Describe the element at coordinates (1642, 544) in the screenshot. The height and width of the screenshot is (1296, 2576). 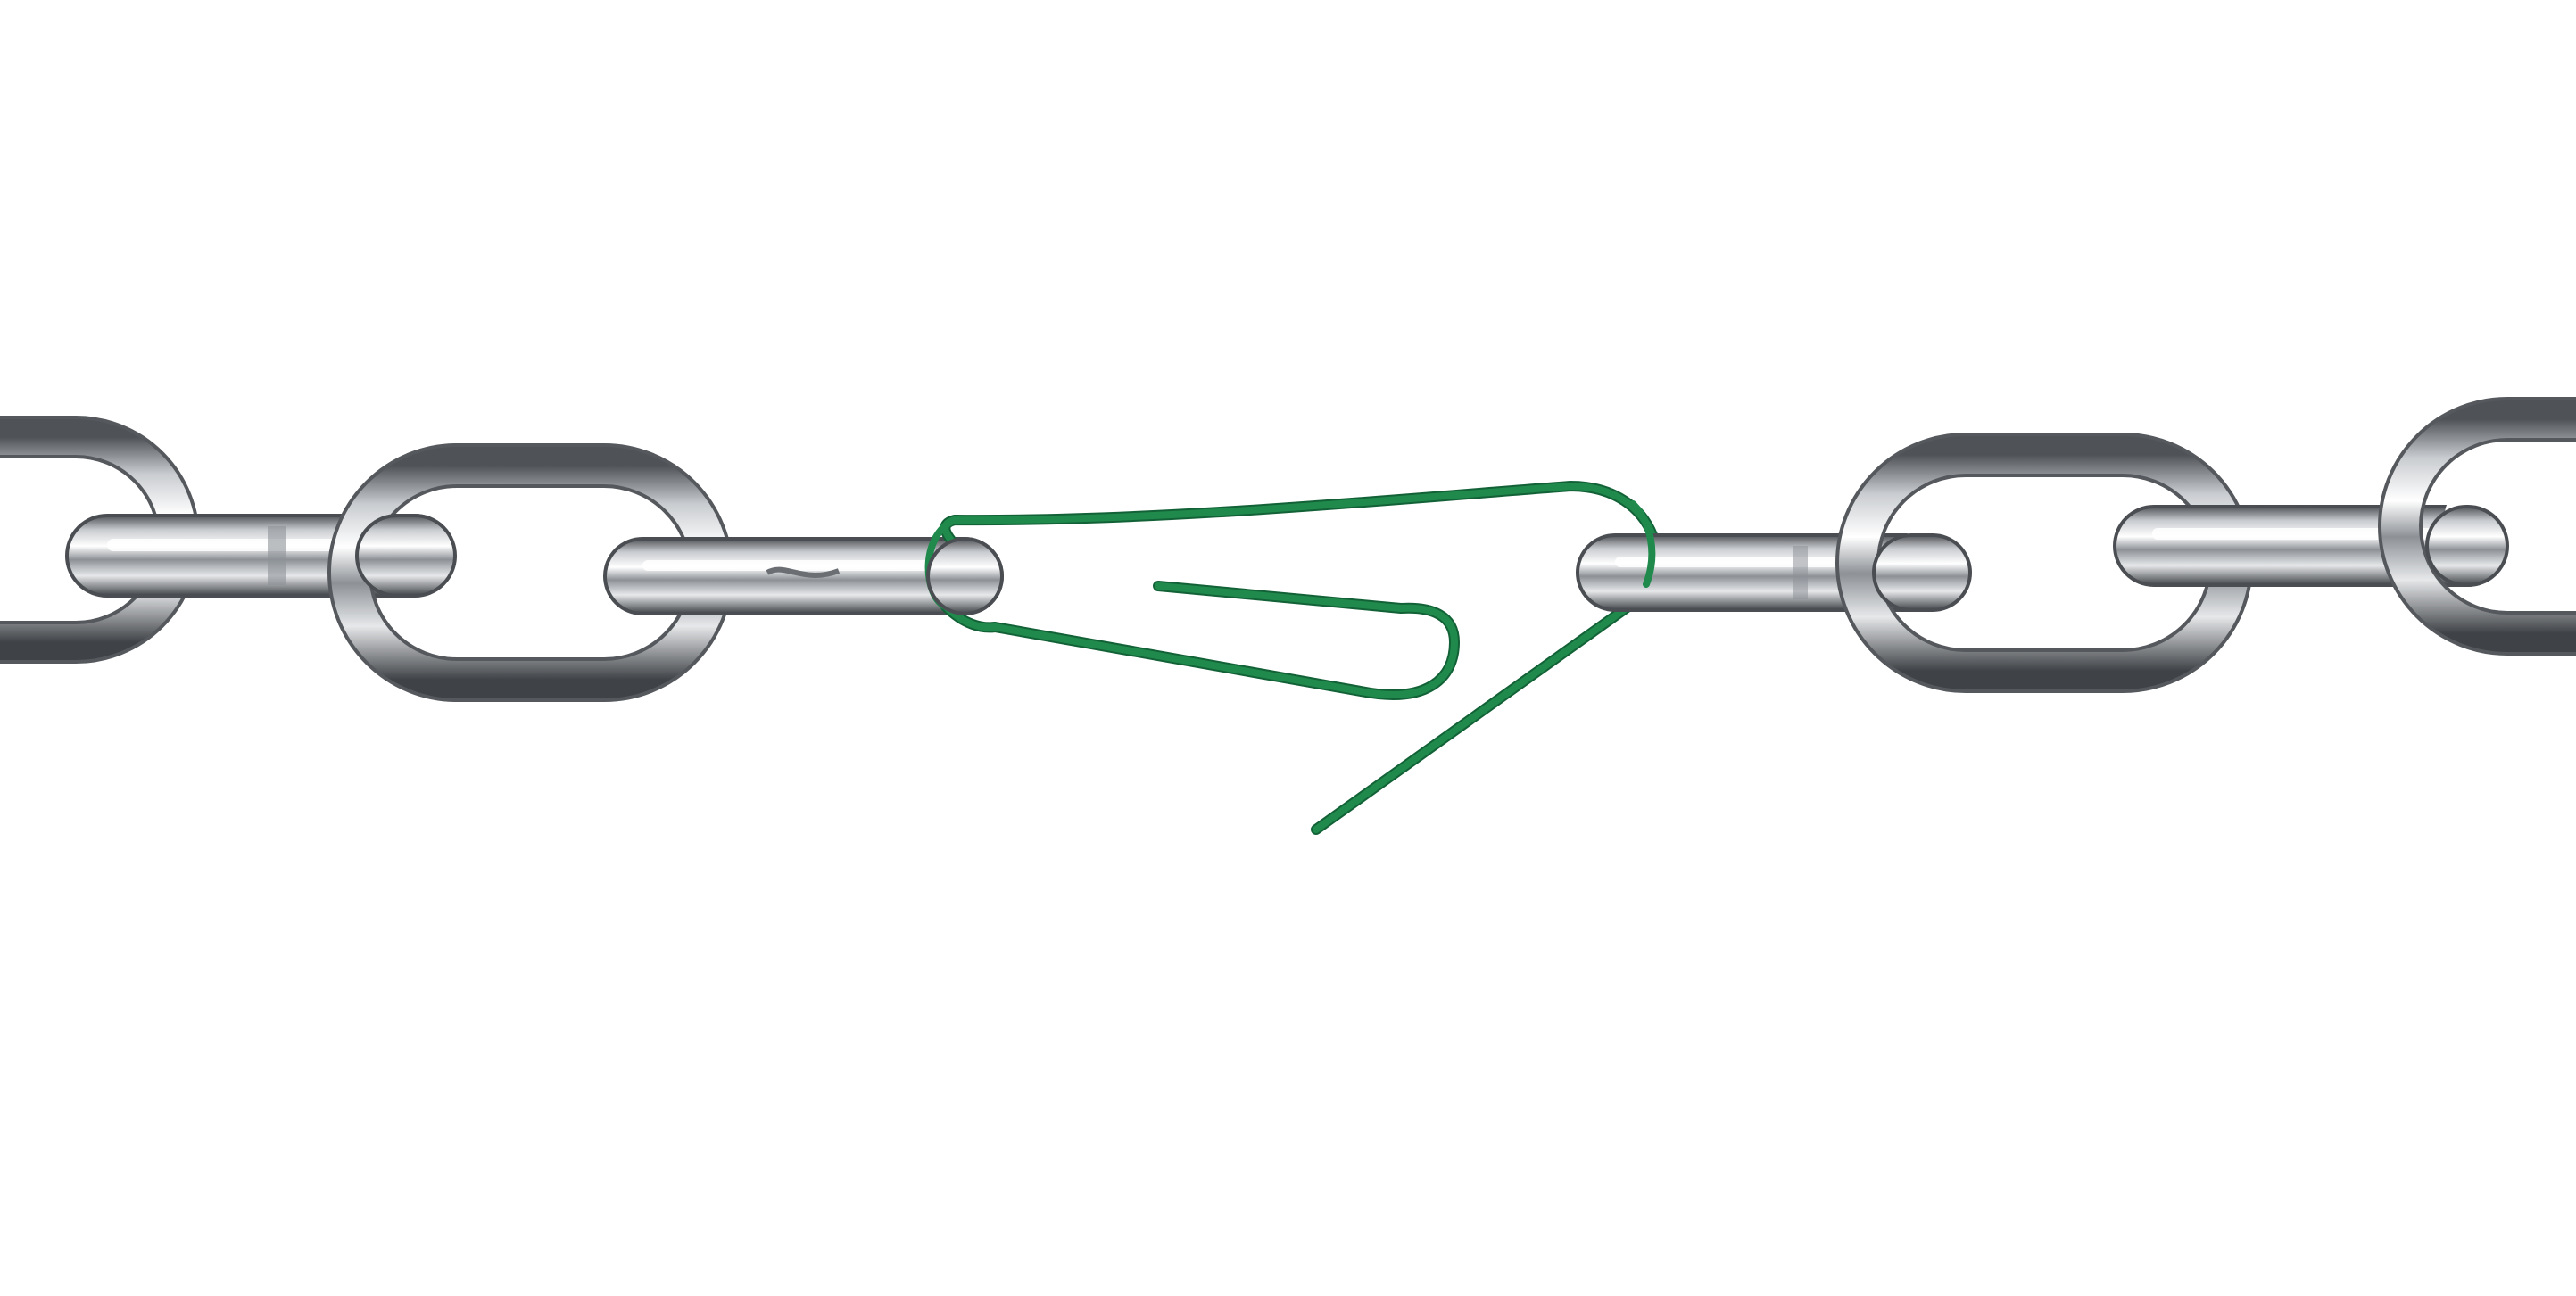
I see `paperclip-overlap` at that location.